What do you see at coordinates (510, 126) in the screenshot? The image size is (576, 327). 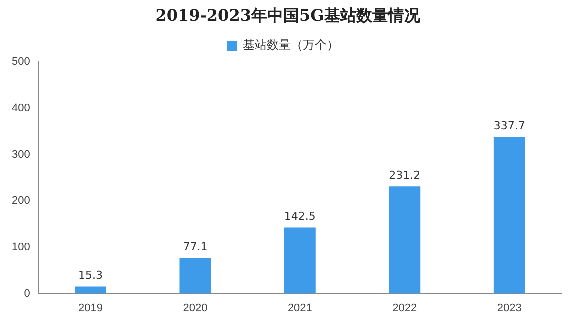 I see `data-label: 337.7` at bounding box center [510, 126].